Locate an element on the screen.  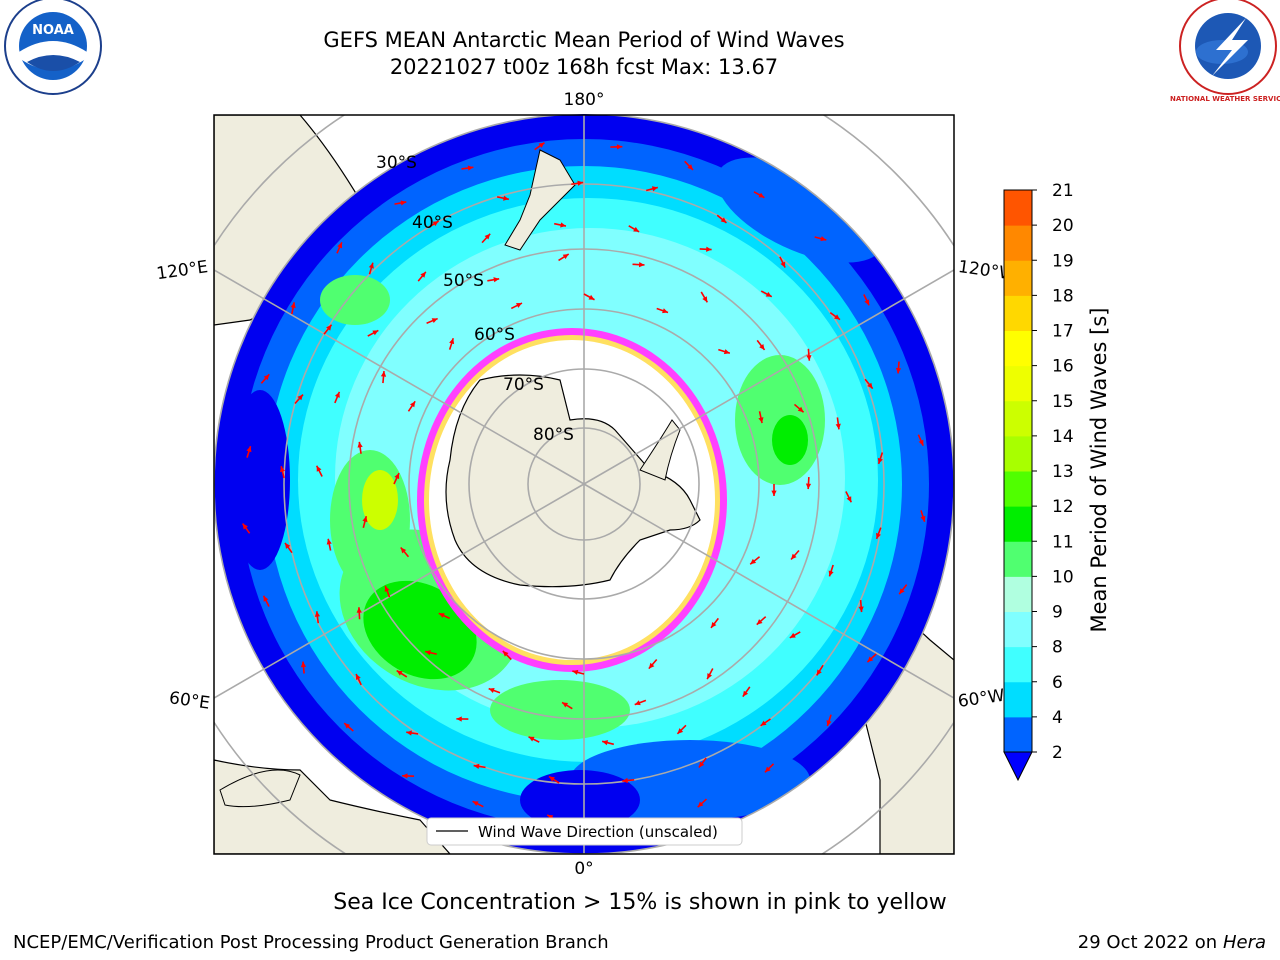
lon-label-0: 0° is located at coordinates (583, 869).